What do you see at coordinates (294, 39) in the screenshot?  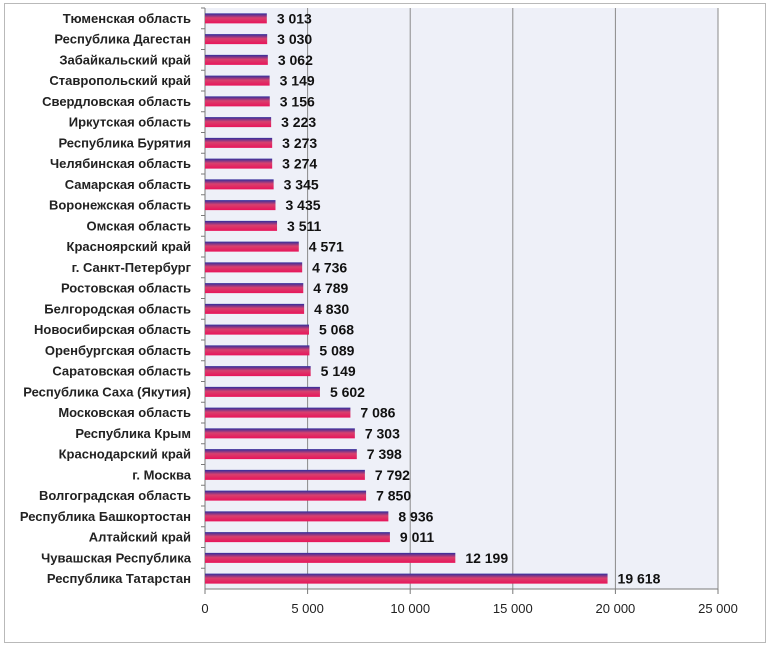 I see `value-label: 3 030` at bounding box center [294, 39].